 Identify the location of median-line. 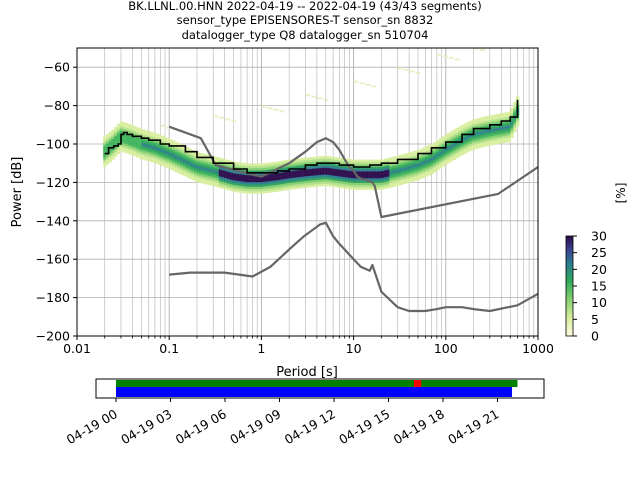
(311, 136).